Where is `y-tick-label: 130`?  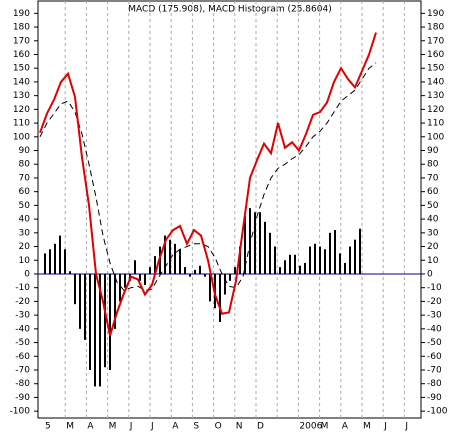
y-tick-label: 130 is located at coordinates (21, 96).